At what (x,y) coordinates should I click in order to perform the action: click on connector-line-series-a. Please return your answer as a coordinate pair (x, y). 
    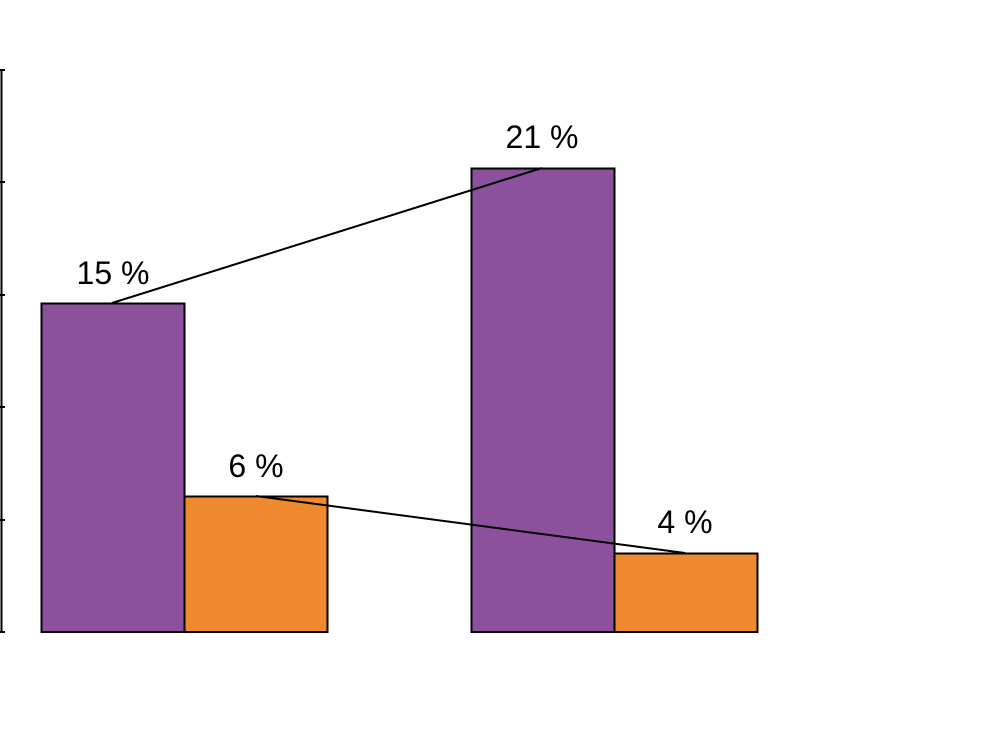
    Looking at the image, I should click on (327, 235).